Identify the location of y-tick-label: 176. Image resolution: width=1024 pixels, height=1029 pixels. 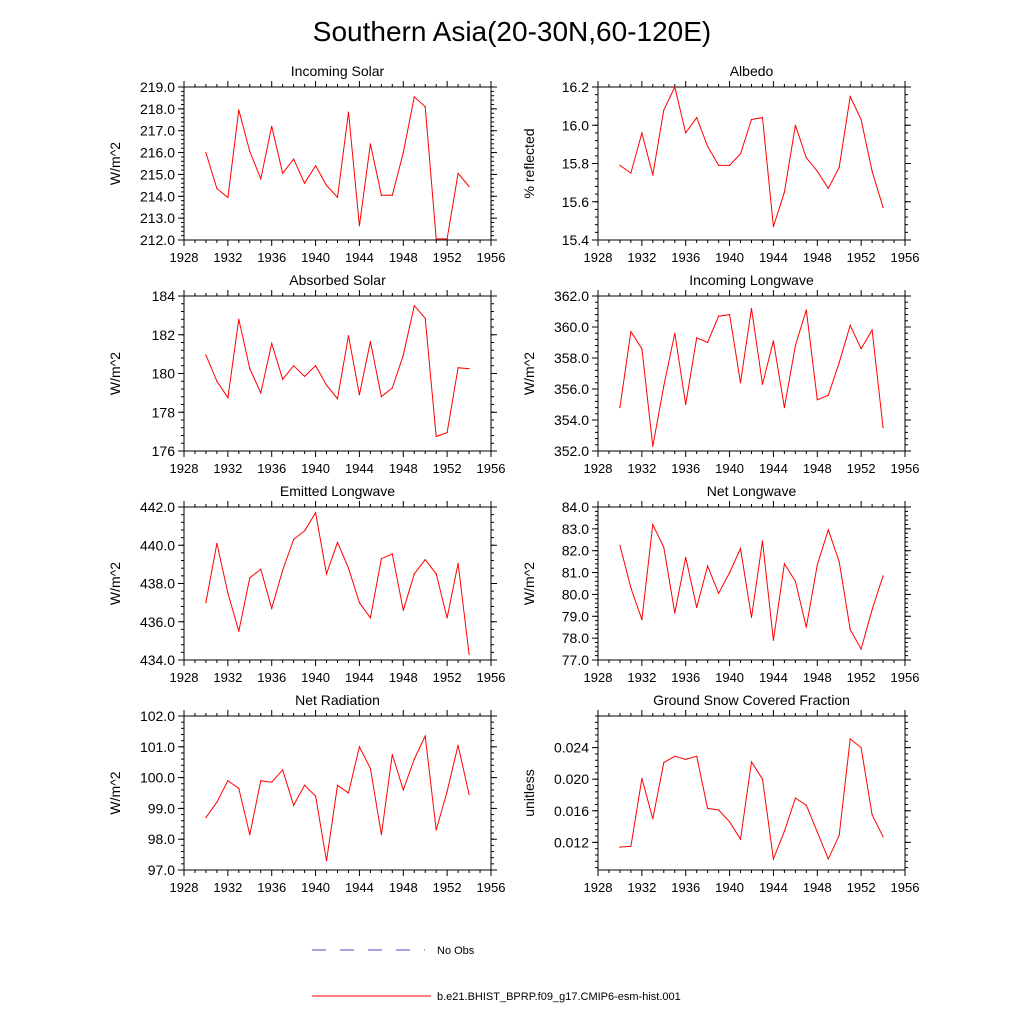
(164, 451).